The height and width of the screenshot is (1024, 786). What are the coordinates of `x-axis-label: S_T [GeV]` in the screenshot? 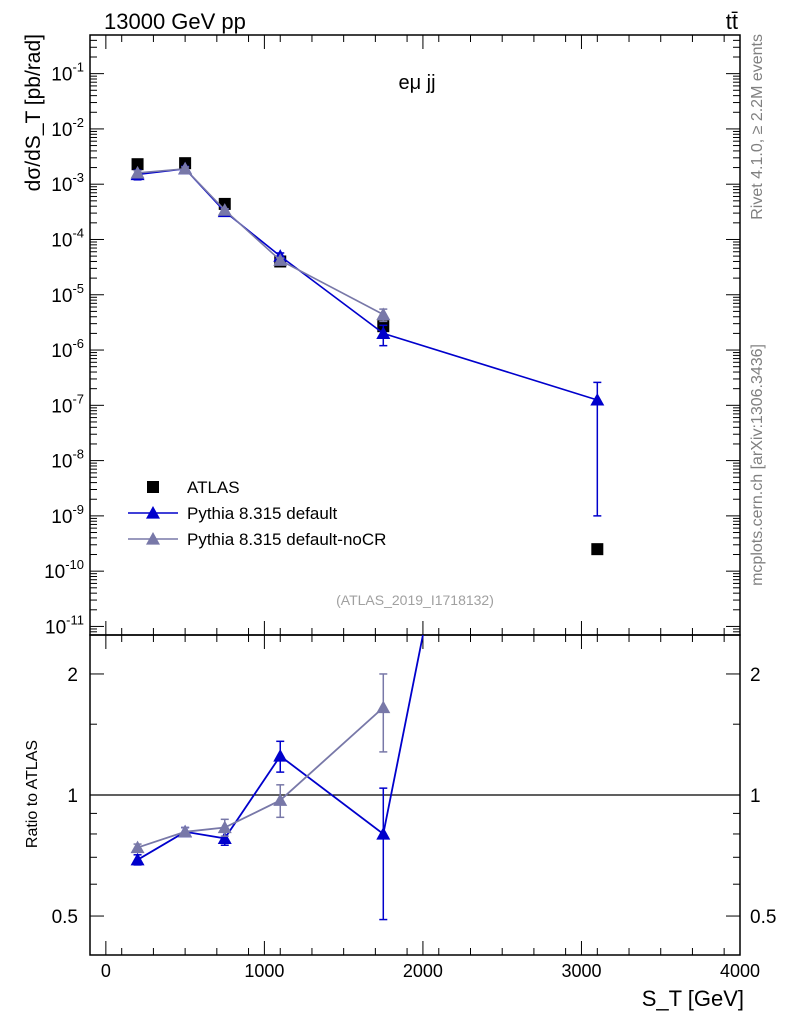 It's located at (693, 998).